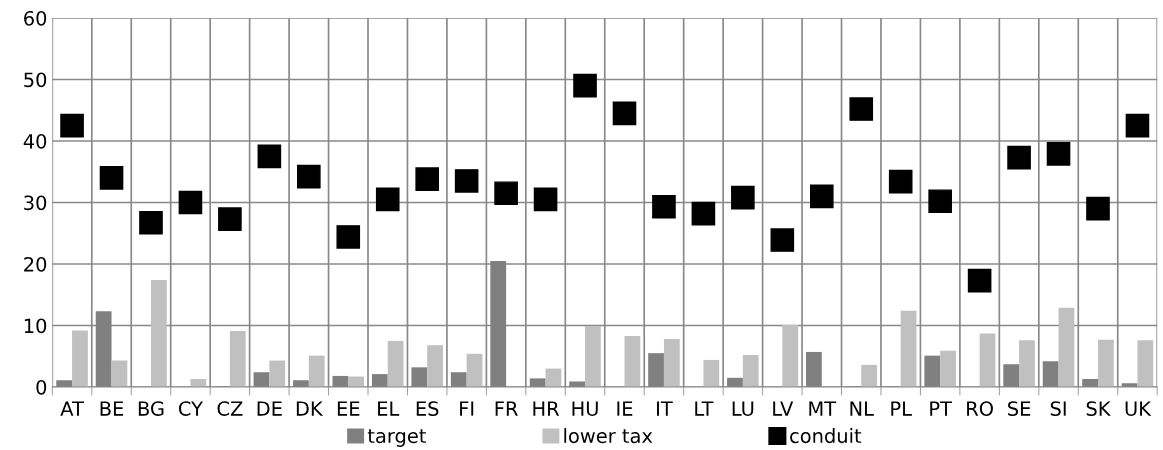  What do you see at coordinates (35, 18) in the screenshot?
I see `y-tick-label: 60` at bounding box center [35, 18].